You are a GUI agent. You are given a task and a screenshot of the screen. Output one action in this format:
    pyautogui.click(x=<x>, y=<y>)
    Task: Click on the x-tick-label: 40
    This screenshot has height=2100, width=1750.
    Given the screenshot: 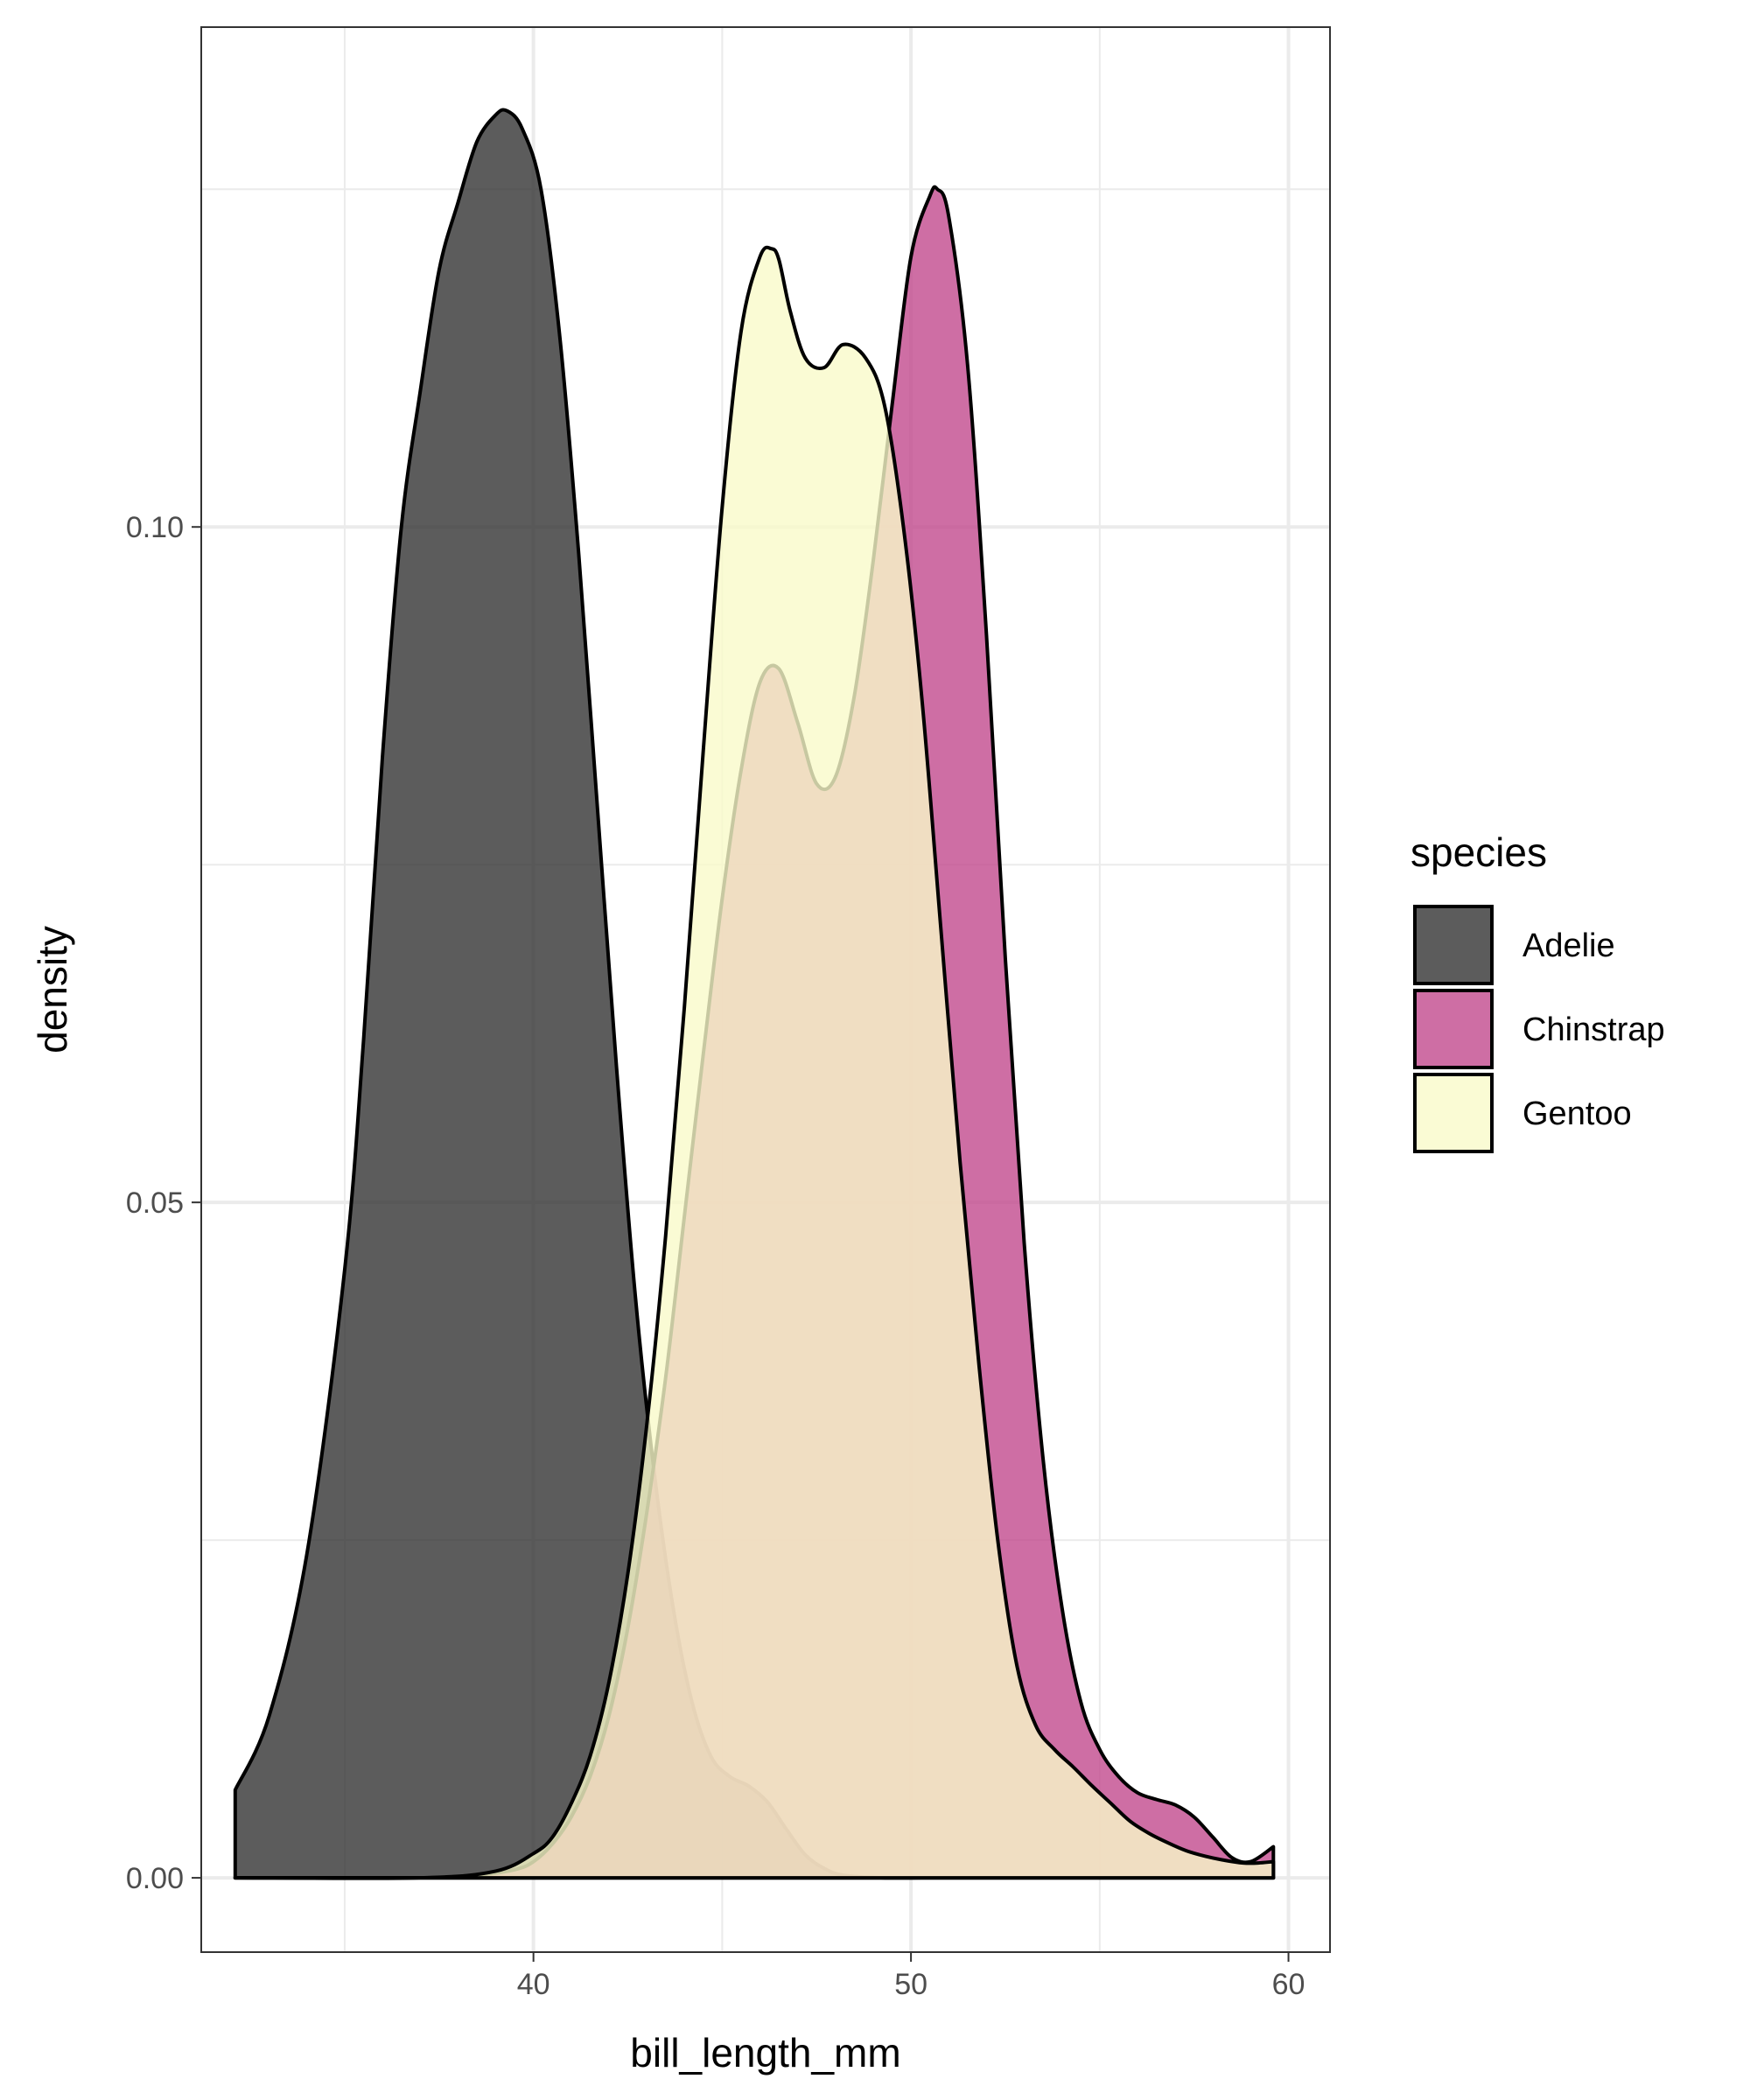 What is the action you would take?
    pyautogui.click(x=533, y=1984)
    